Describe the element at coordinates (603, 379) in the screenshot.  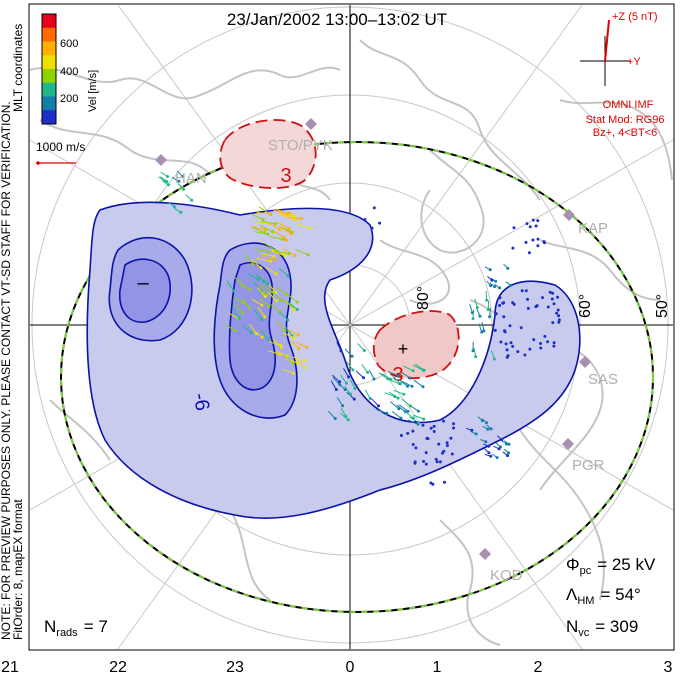
I see `radar-label-sas: SAS` at that location.